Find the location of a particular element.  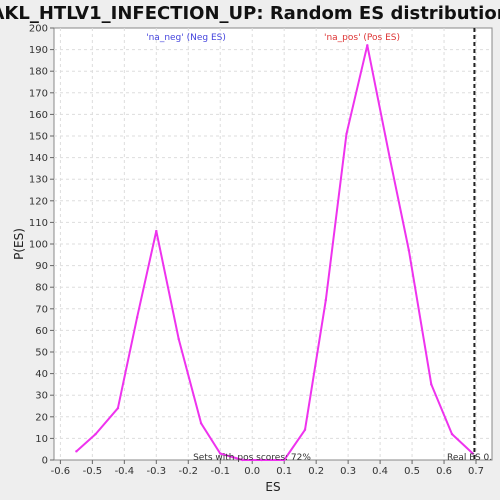

y-tick-label: 190 is located at coordinates (38, 50).